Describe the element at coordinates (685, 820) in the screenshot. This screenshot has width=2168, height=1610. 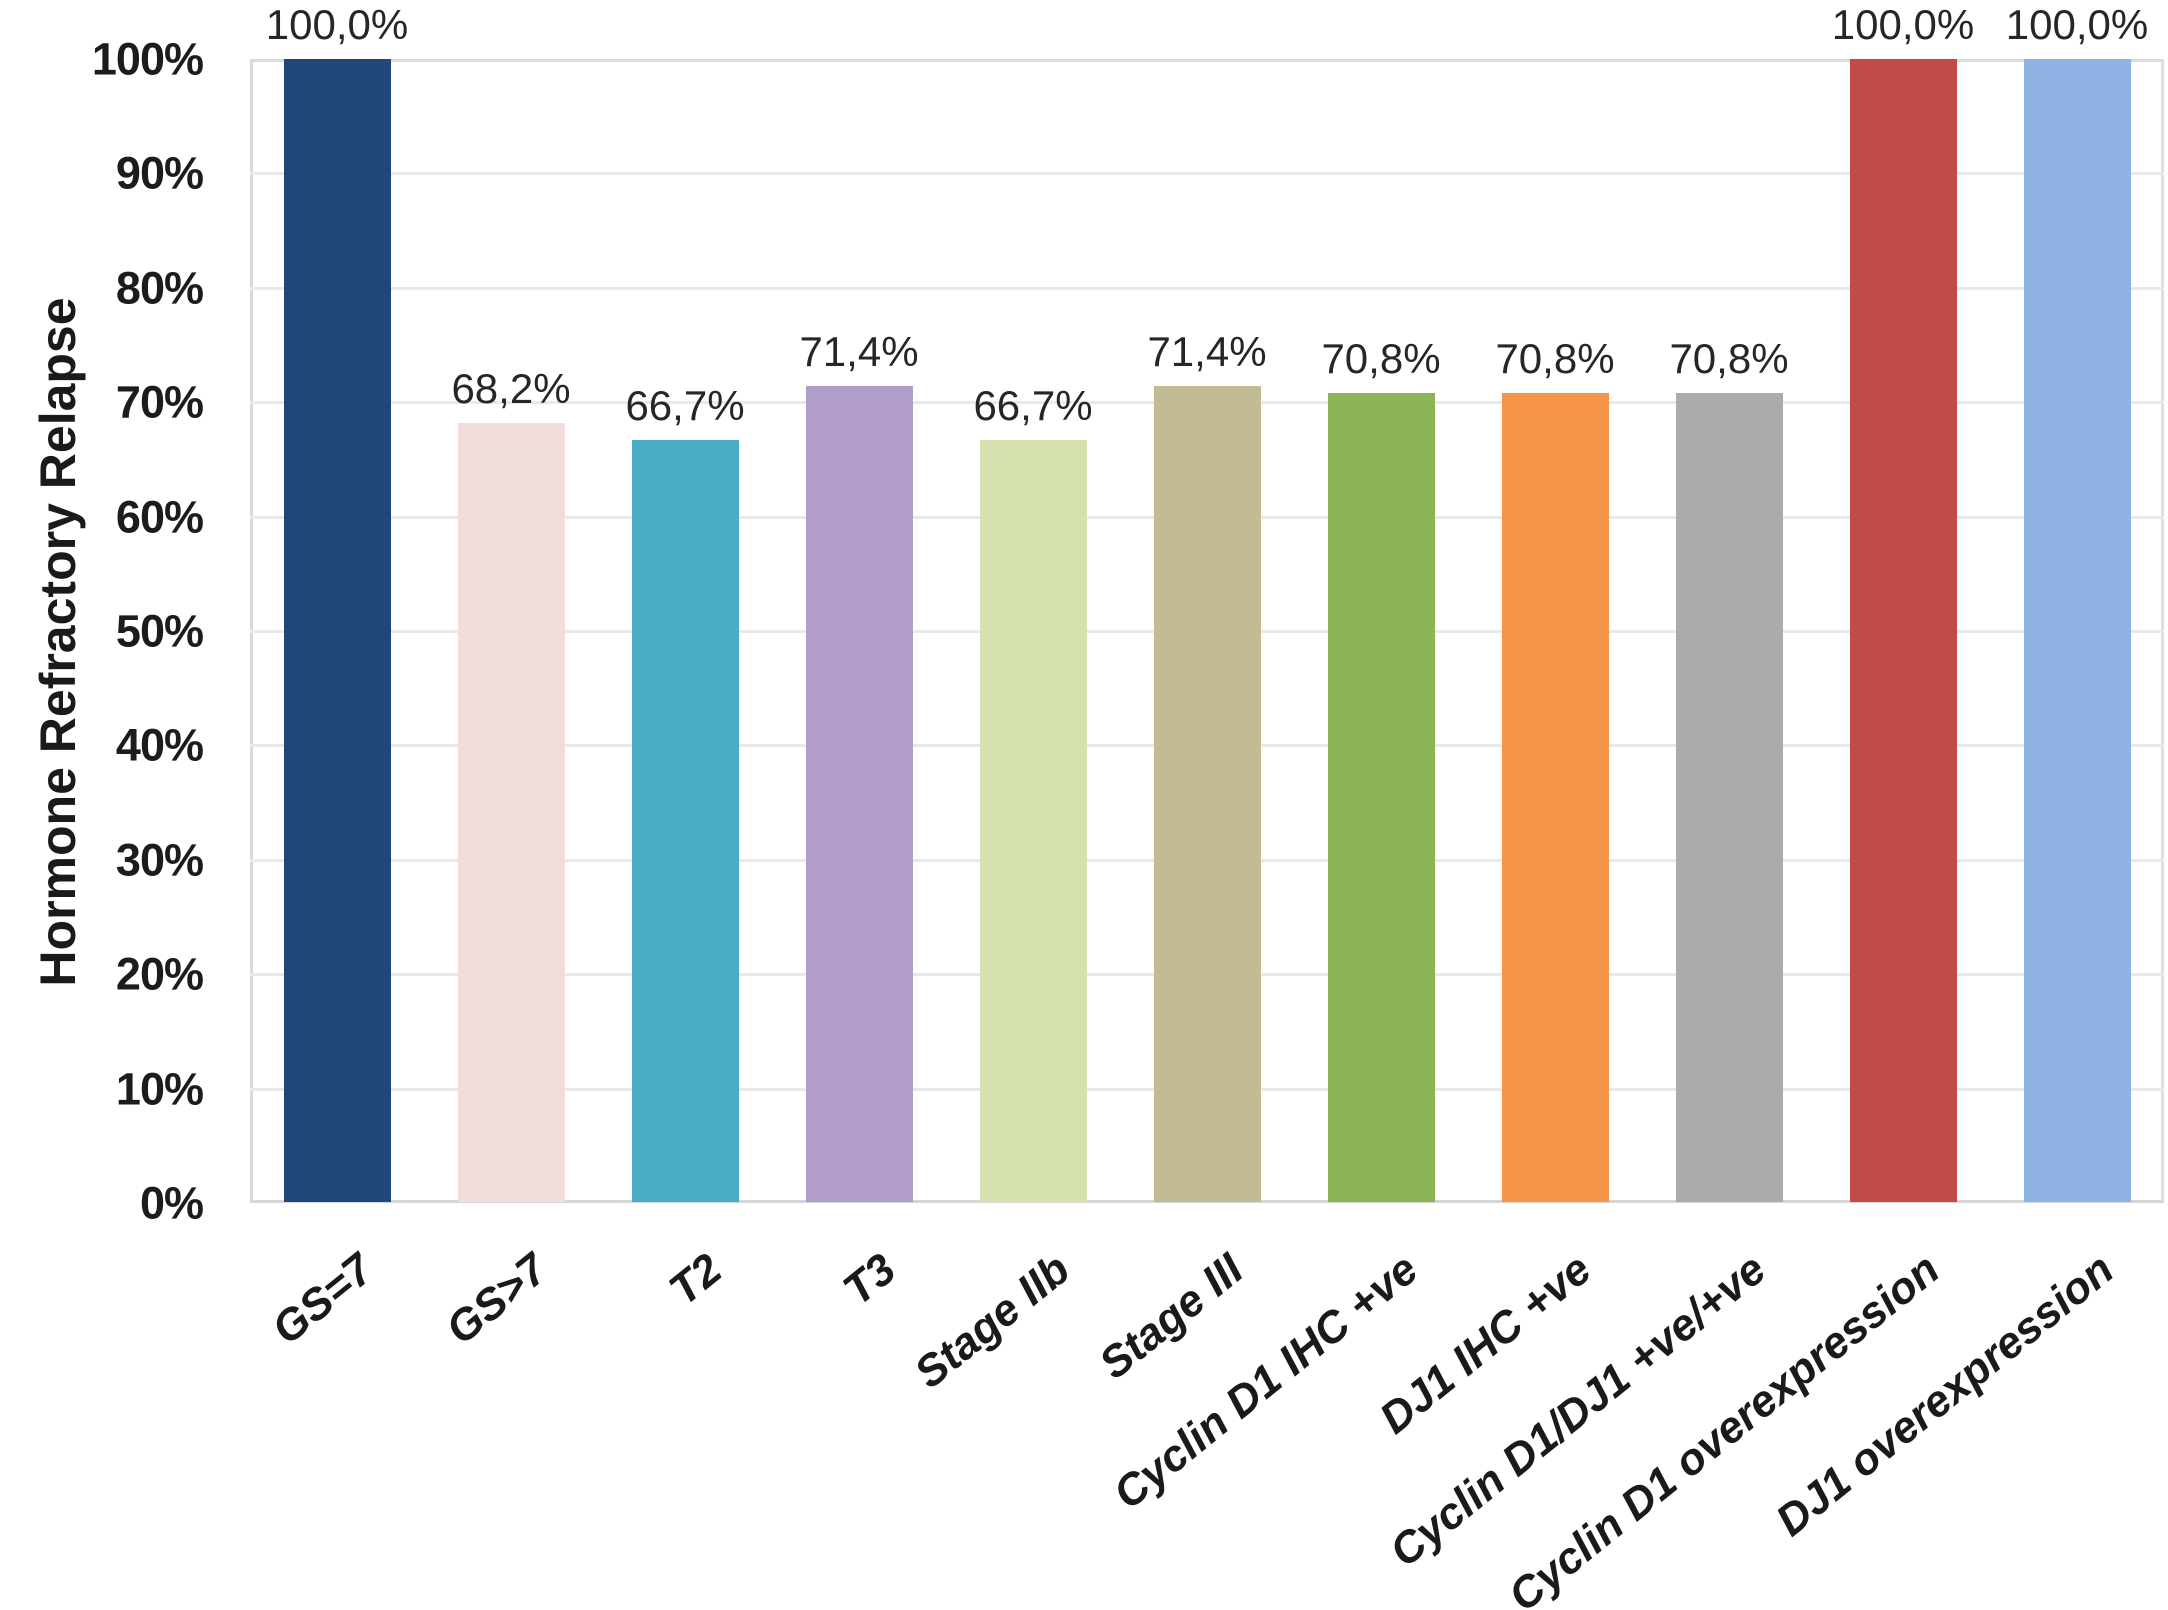
I see `bar-t2` at that location.